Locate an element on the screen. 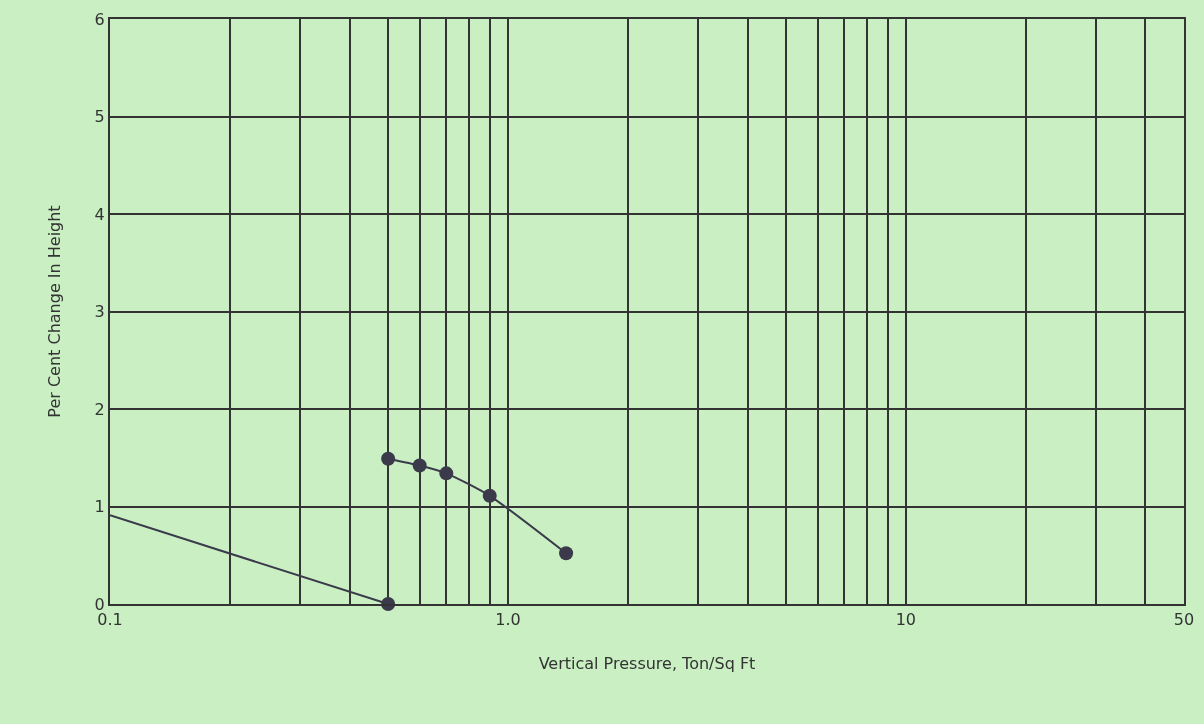 The height and width of the screenshot is (724, 1204). y-tick-label: 3 is located at coordinates (99, 312).